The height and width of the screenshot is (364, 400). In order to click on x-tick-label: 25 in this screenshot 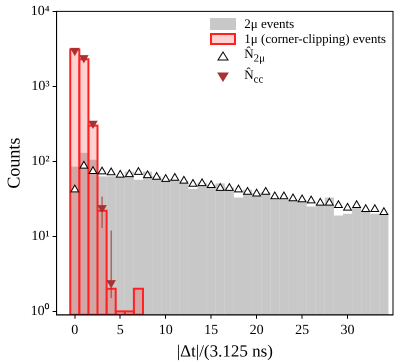, I will do `click(302, 330)`.